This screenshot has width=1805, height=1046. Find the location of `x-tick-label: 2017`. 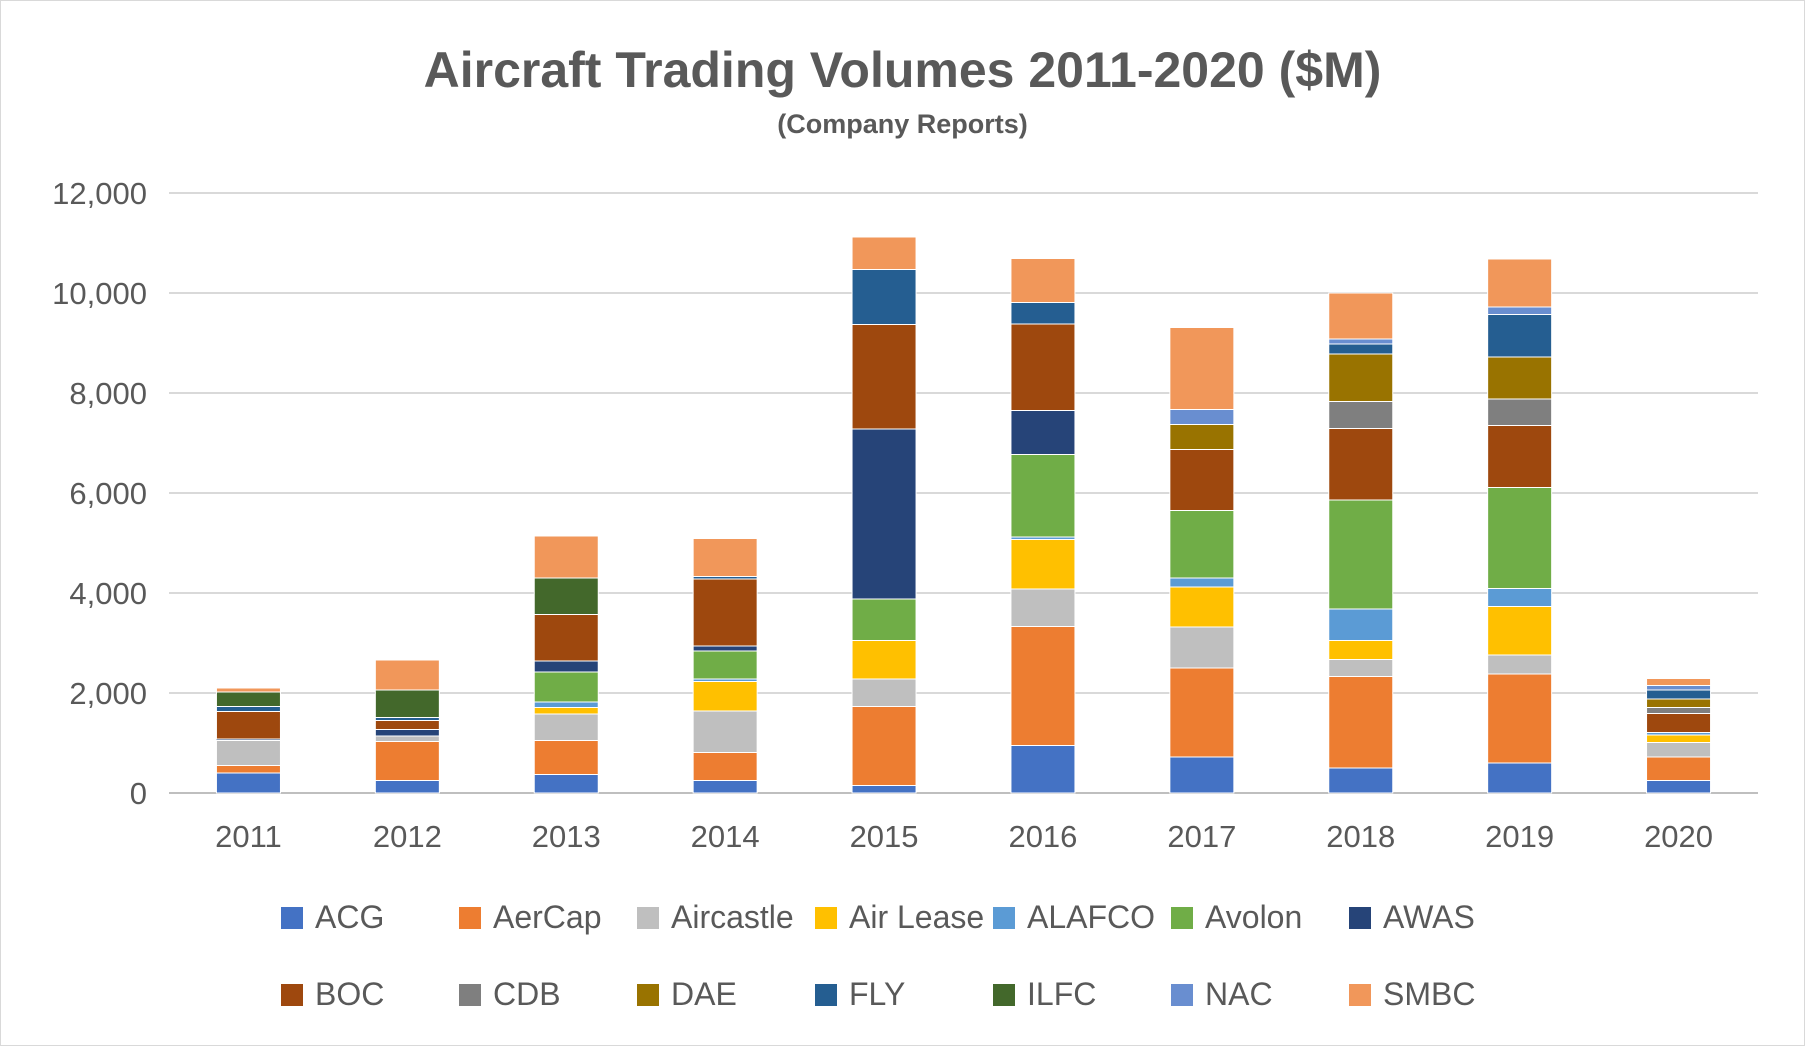

x-tick-label: 2017 is located at coordinates (1201, 836).